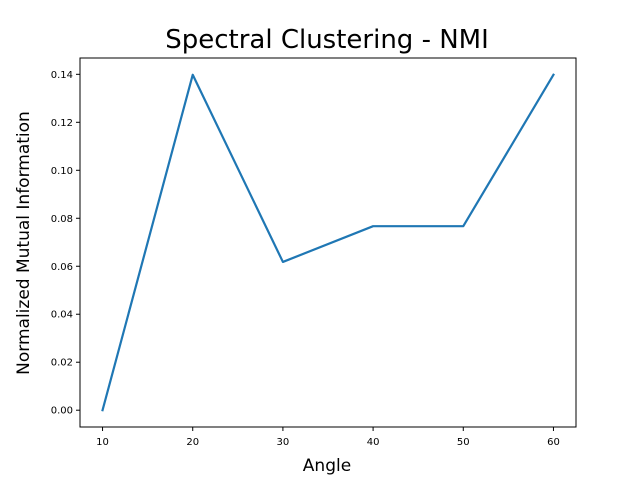  What do you see at coordinates (62, 411) in the screenshot?
I see `y-tick-label: 0.00` at bounding box center [62, 411].